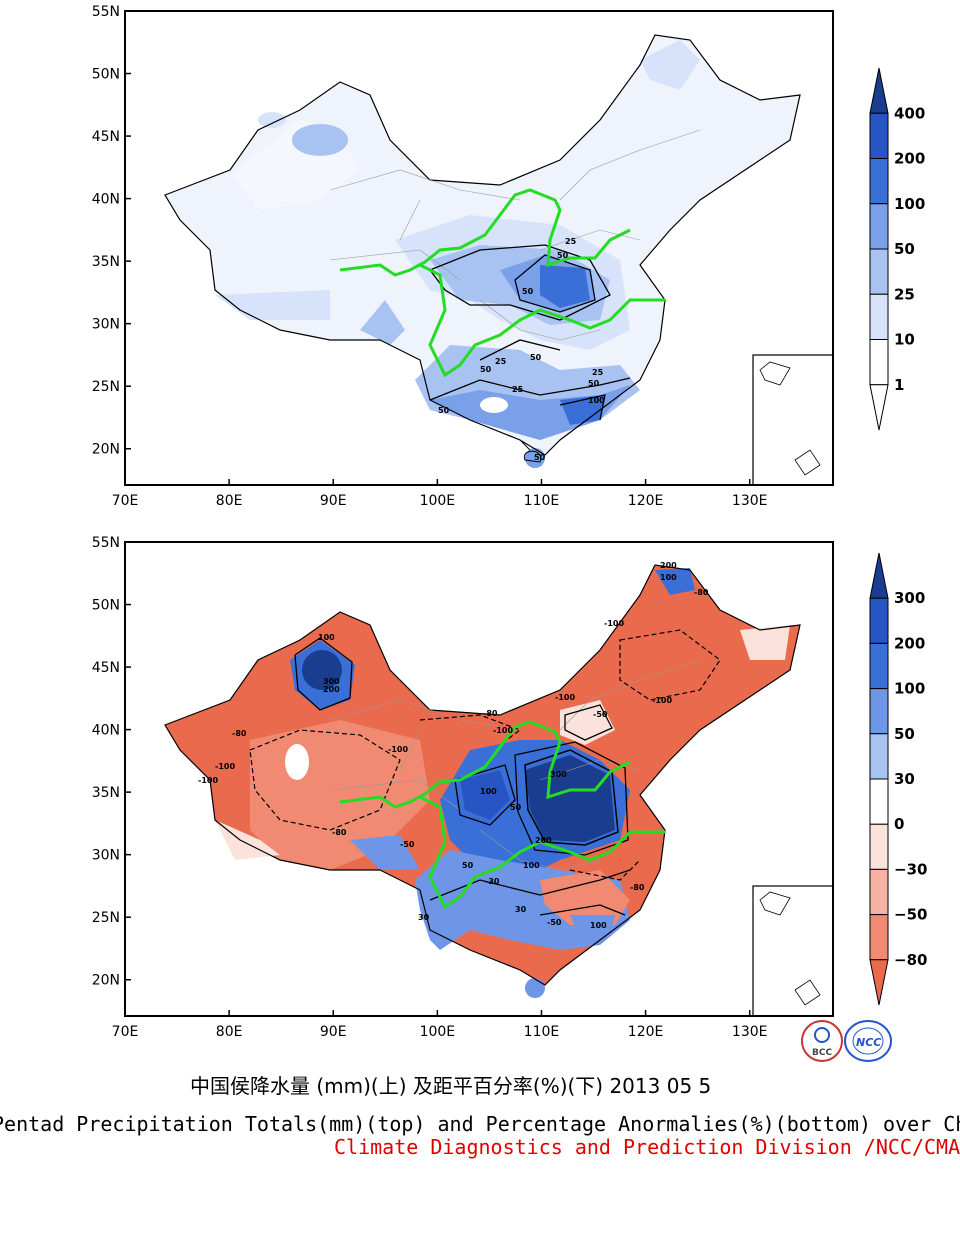 The image size is (960, 1243). What do you see at coordinates (904, 779) in the screenshot?
I see `colorbar-label: 30` at bounding box center [904, 779].